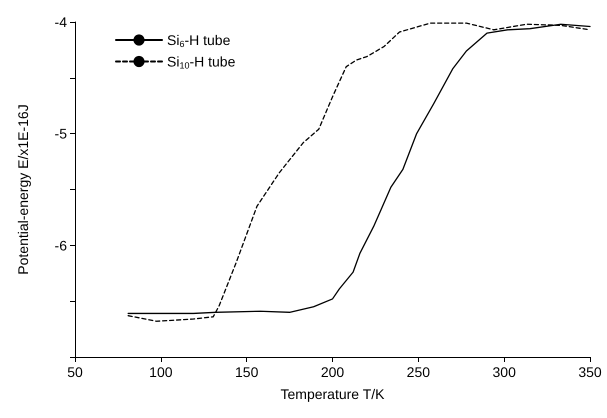  What do you see at coordinates (61, 245) in the screenshot?
I see `y-tick-label: -6` at bounding box center [61, 245].